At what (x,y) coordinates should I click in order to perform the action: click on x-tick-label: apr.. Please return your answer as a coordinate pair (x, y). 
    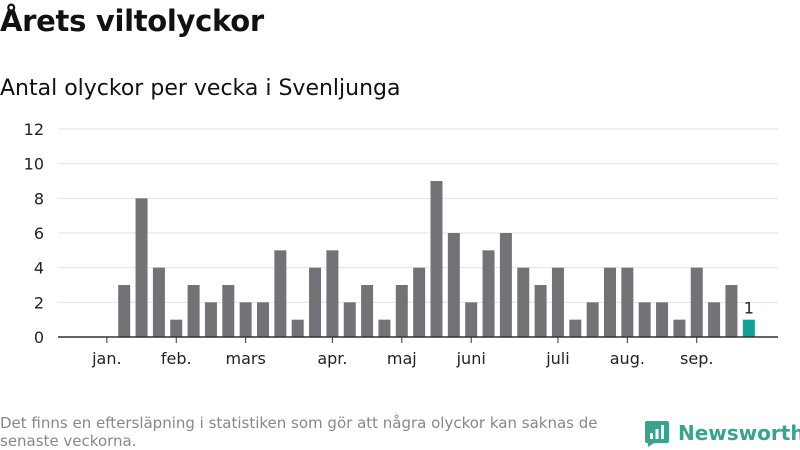
    Looking at the image, I should click on (332, 358).